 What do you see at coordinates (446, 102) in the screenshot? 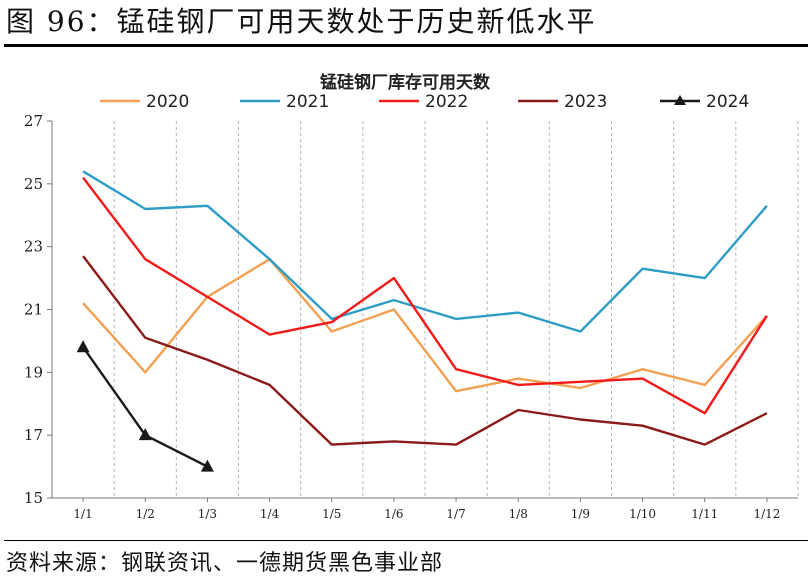
I see `legend-label: 2022` at bounding box center [446, 102].